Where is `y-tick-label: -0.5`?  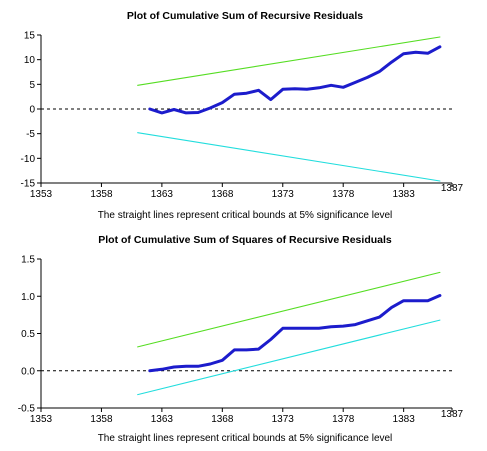 y-tick-label: -0.5 is located at coordinates (27, 409).